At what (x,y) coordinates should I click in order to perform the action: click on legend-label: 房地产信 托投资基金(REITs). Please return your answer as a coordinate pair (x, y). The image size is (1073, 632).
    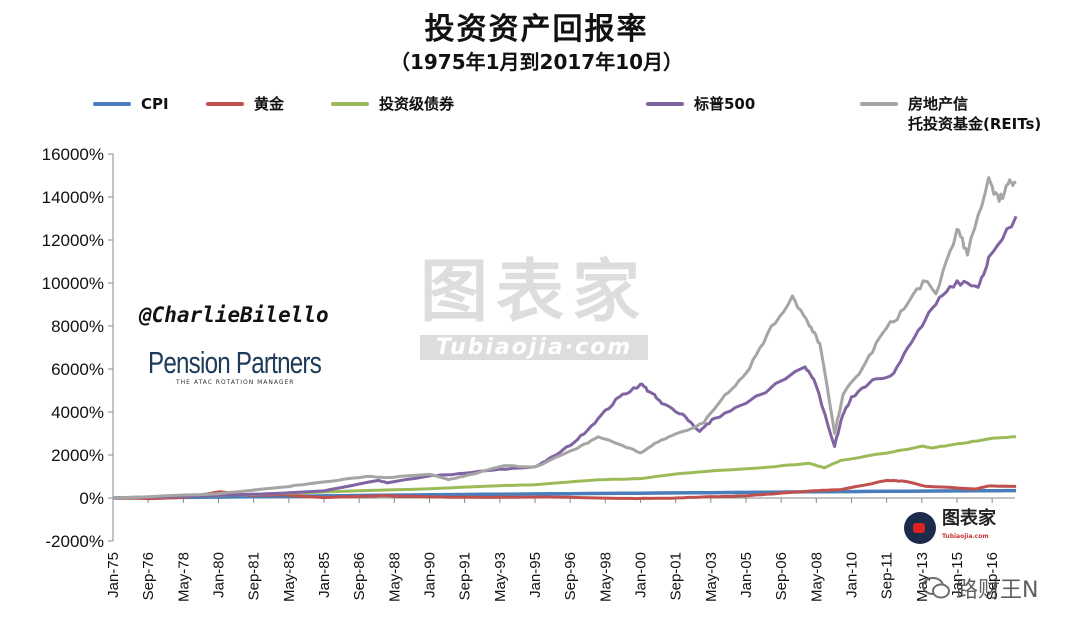
    Looking at the image, I should click on (975, 114).